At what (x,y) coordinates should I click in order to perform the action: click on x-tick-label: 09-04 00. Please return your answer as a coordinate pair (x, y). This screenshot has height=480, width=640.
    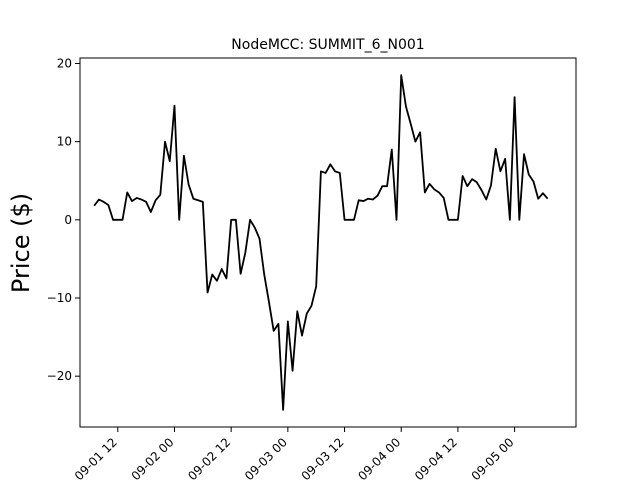
    Looking at the image, I should click on (379, 457).